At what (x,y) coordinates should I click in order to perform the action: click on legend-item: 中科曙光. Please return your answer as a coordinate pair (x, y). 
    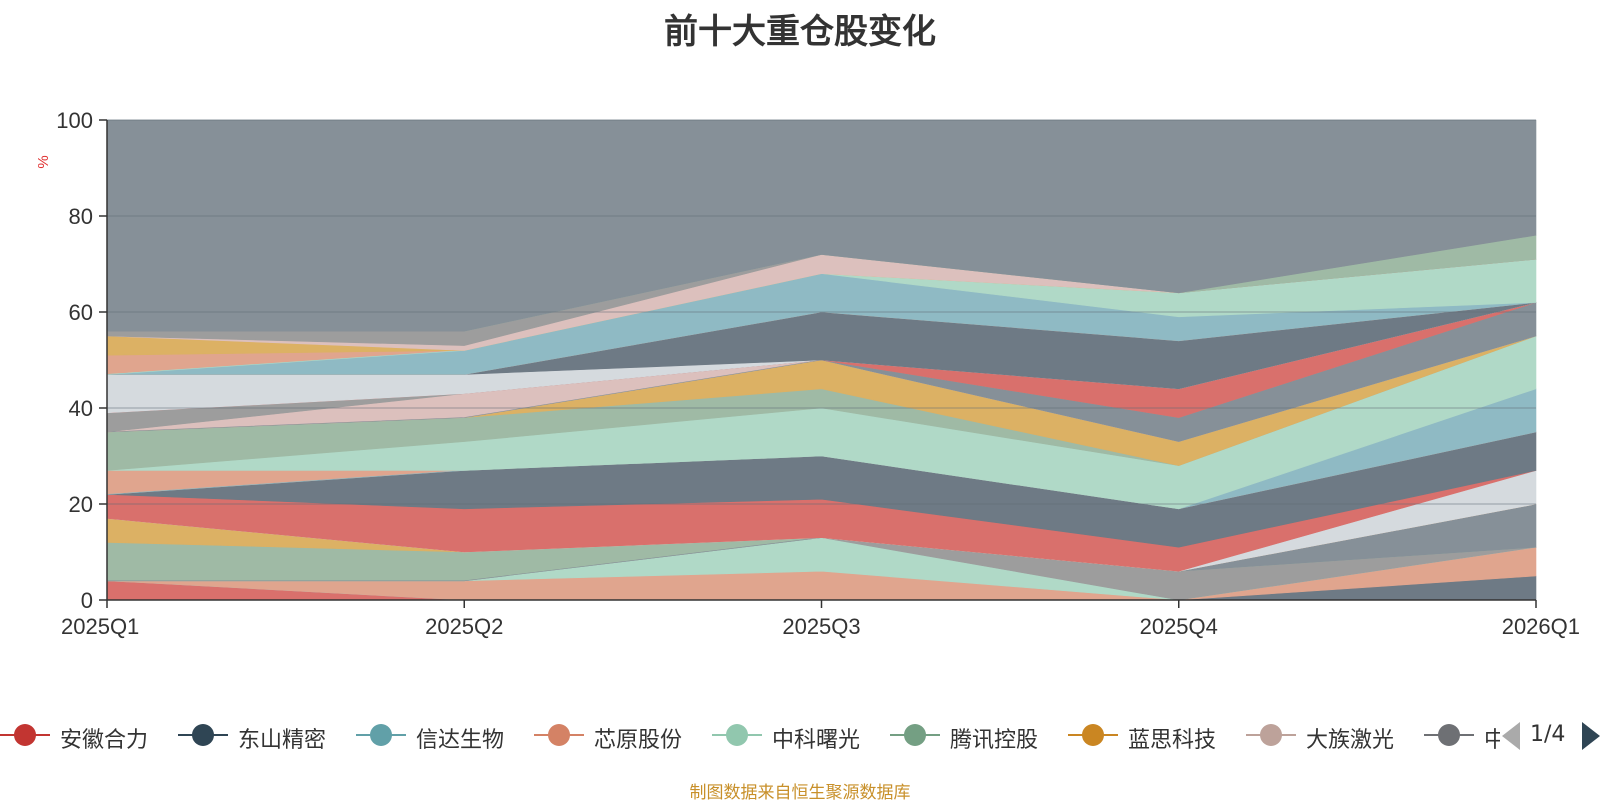
    Looking at the image, I should click on (800, 736).